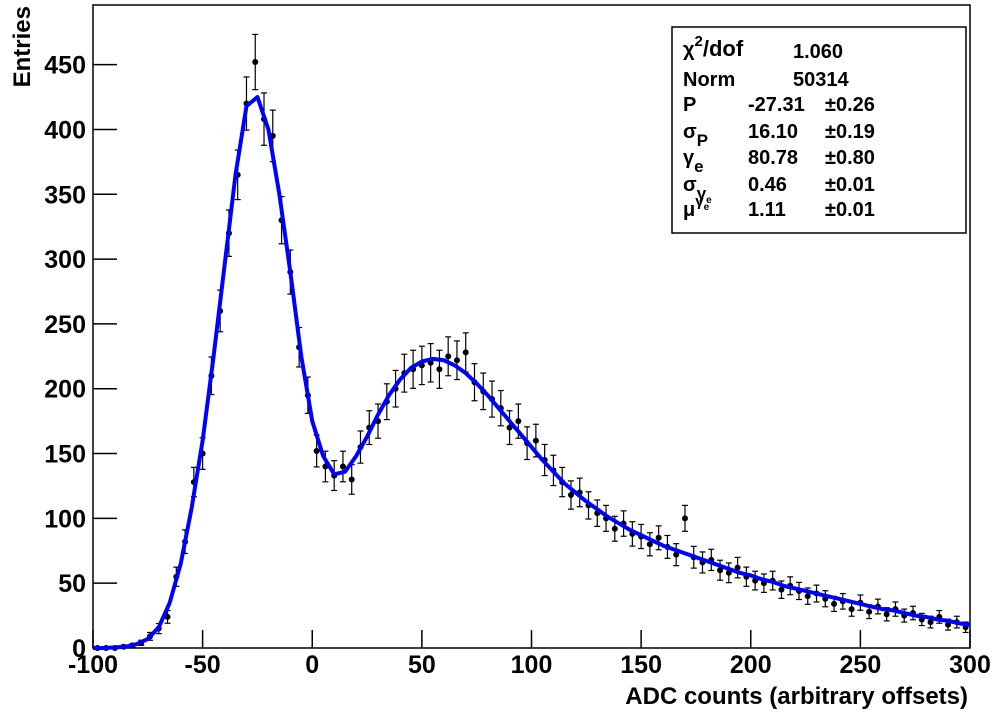  I want to click on stat-error: ±0.26, so click(850, 105).